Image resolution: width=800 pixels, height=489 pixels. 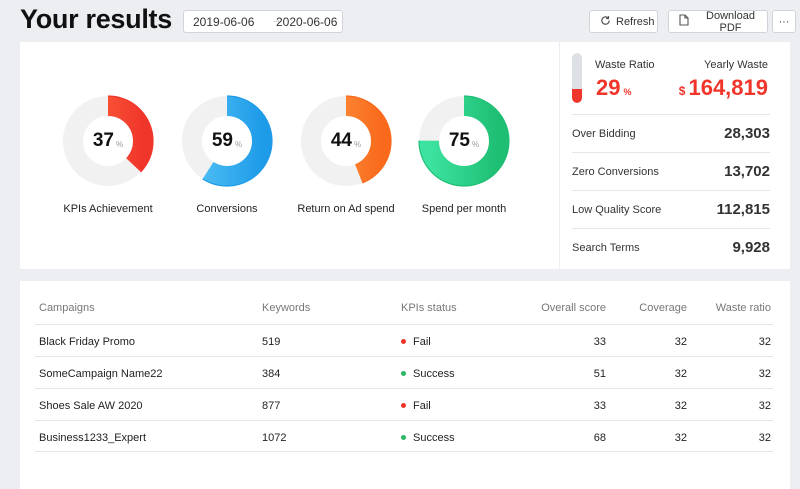 I want to click on gauge-number: 75, so click(x=459, y=140).